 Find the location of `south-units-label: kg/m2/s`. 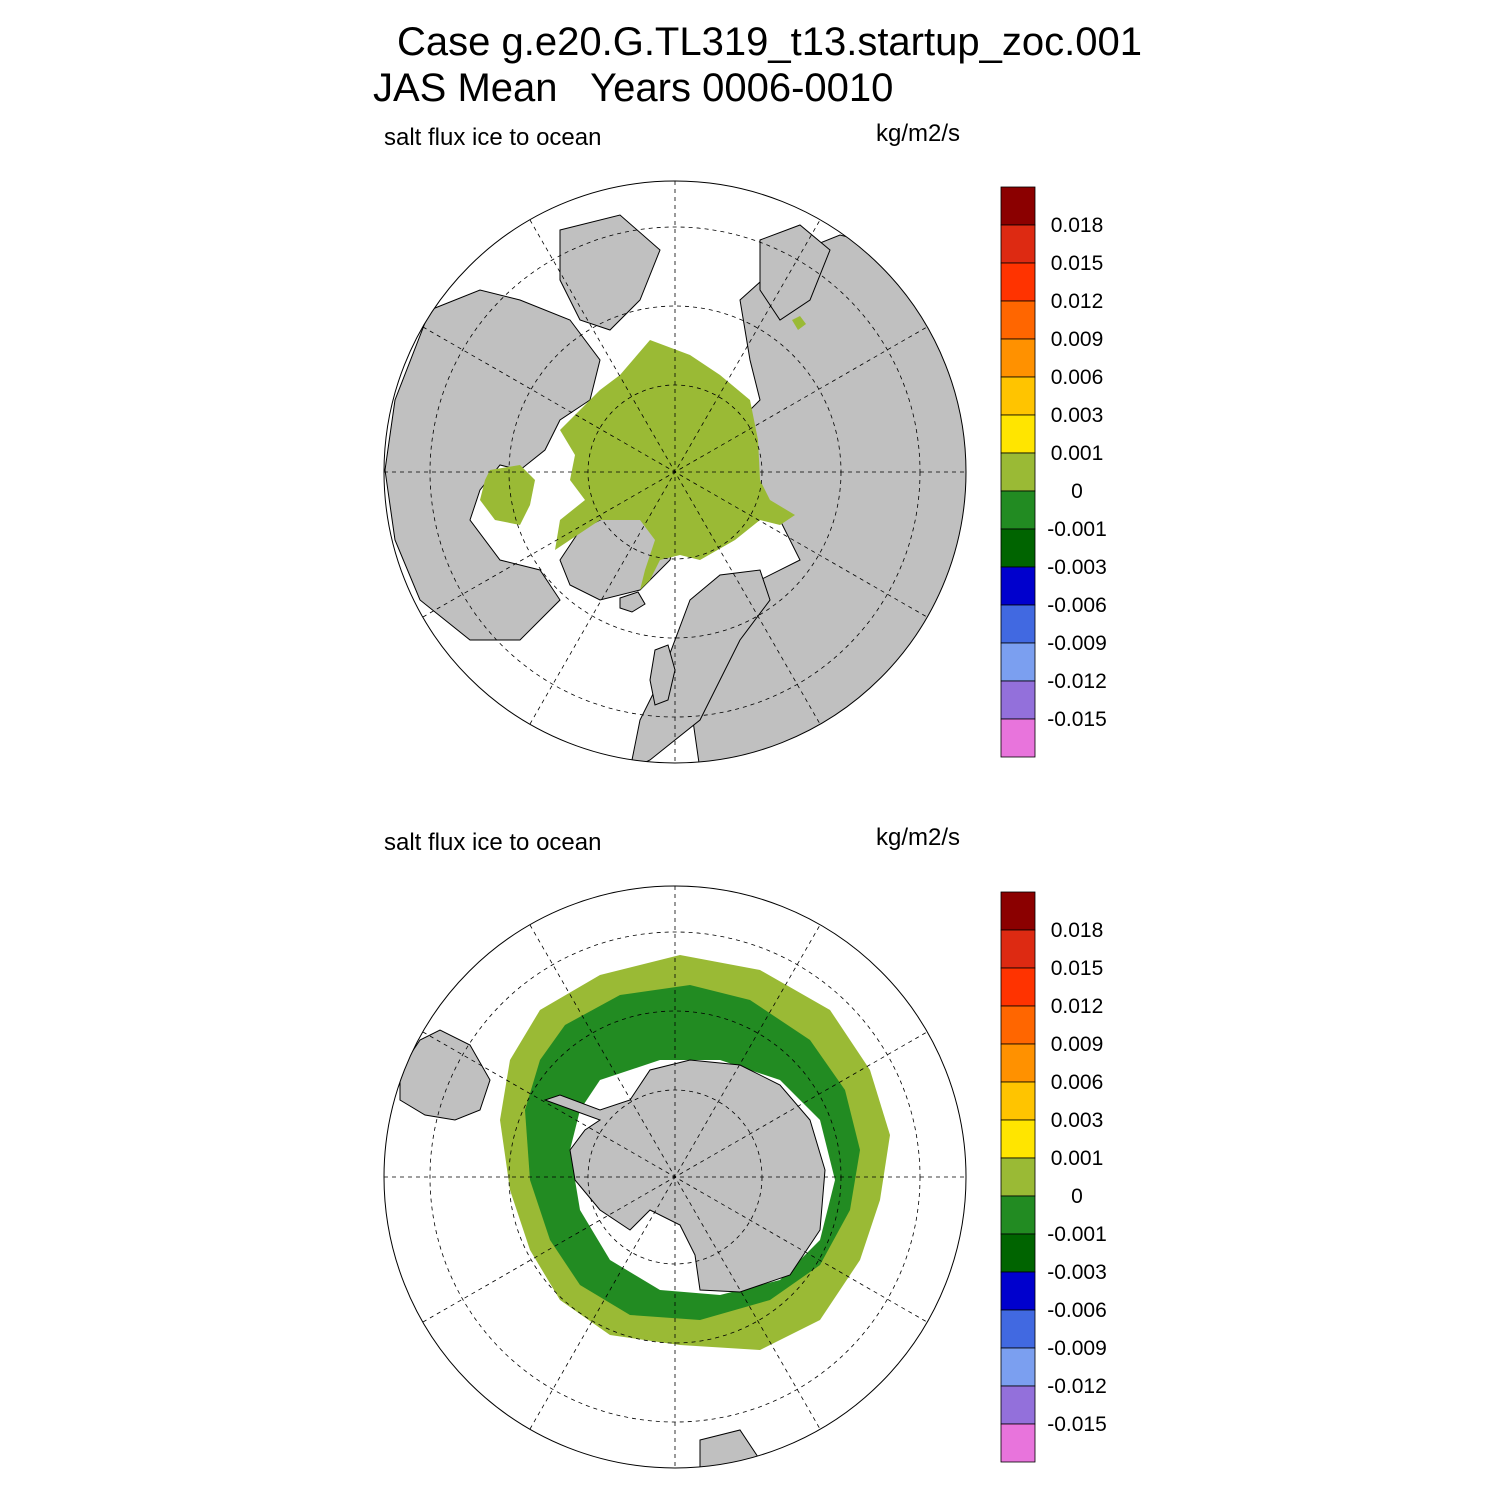

south-units-label: kg/m2/s is located at coordinates (918, 837).